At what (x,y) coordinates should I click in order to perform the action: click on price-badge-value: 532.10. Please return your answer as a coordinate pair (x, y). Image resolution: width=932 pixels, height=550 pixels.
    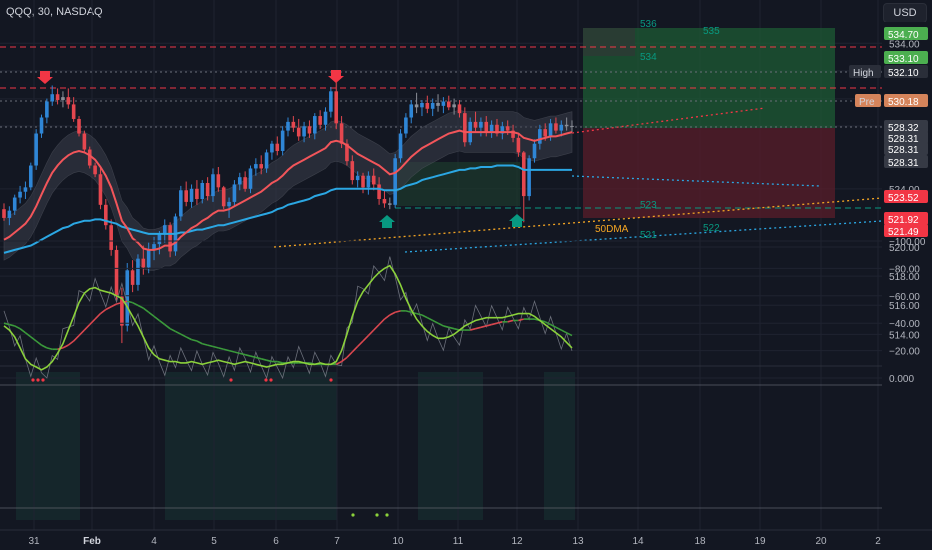
    Looking at the image, I should click on (903, 73).